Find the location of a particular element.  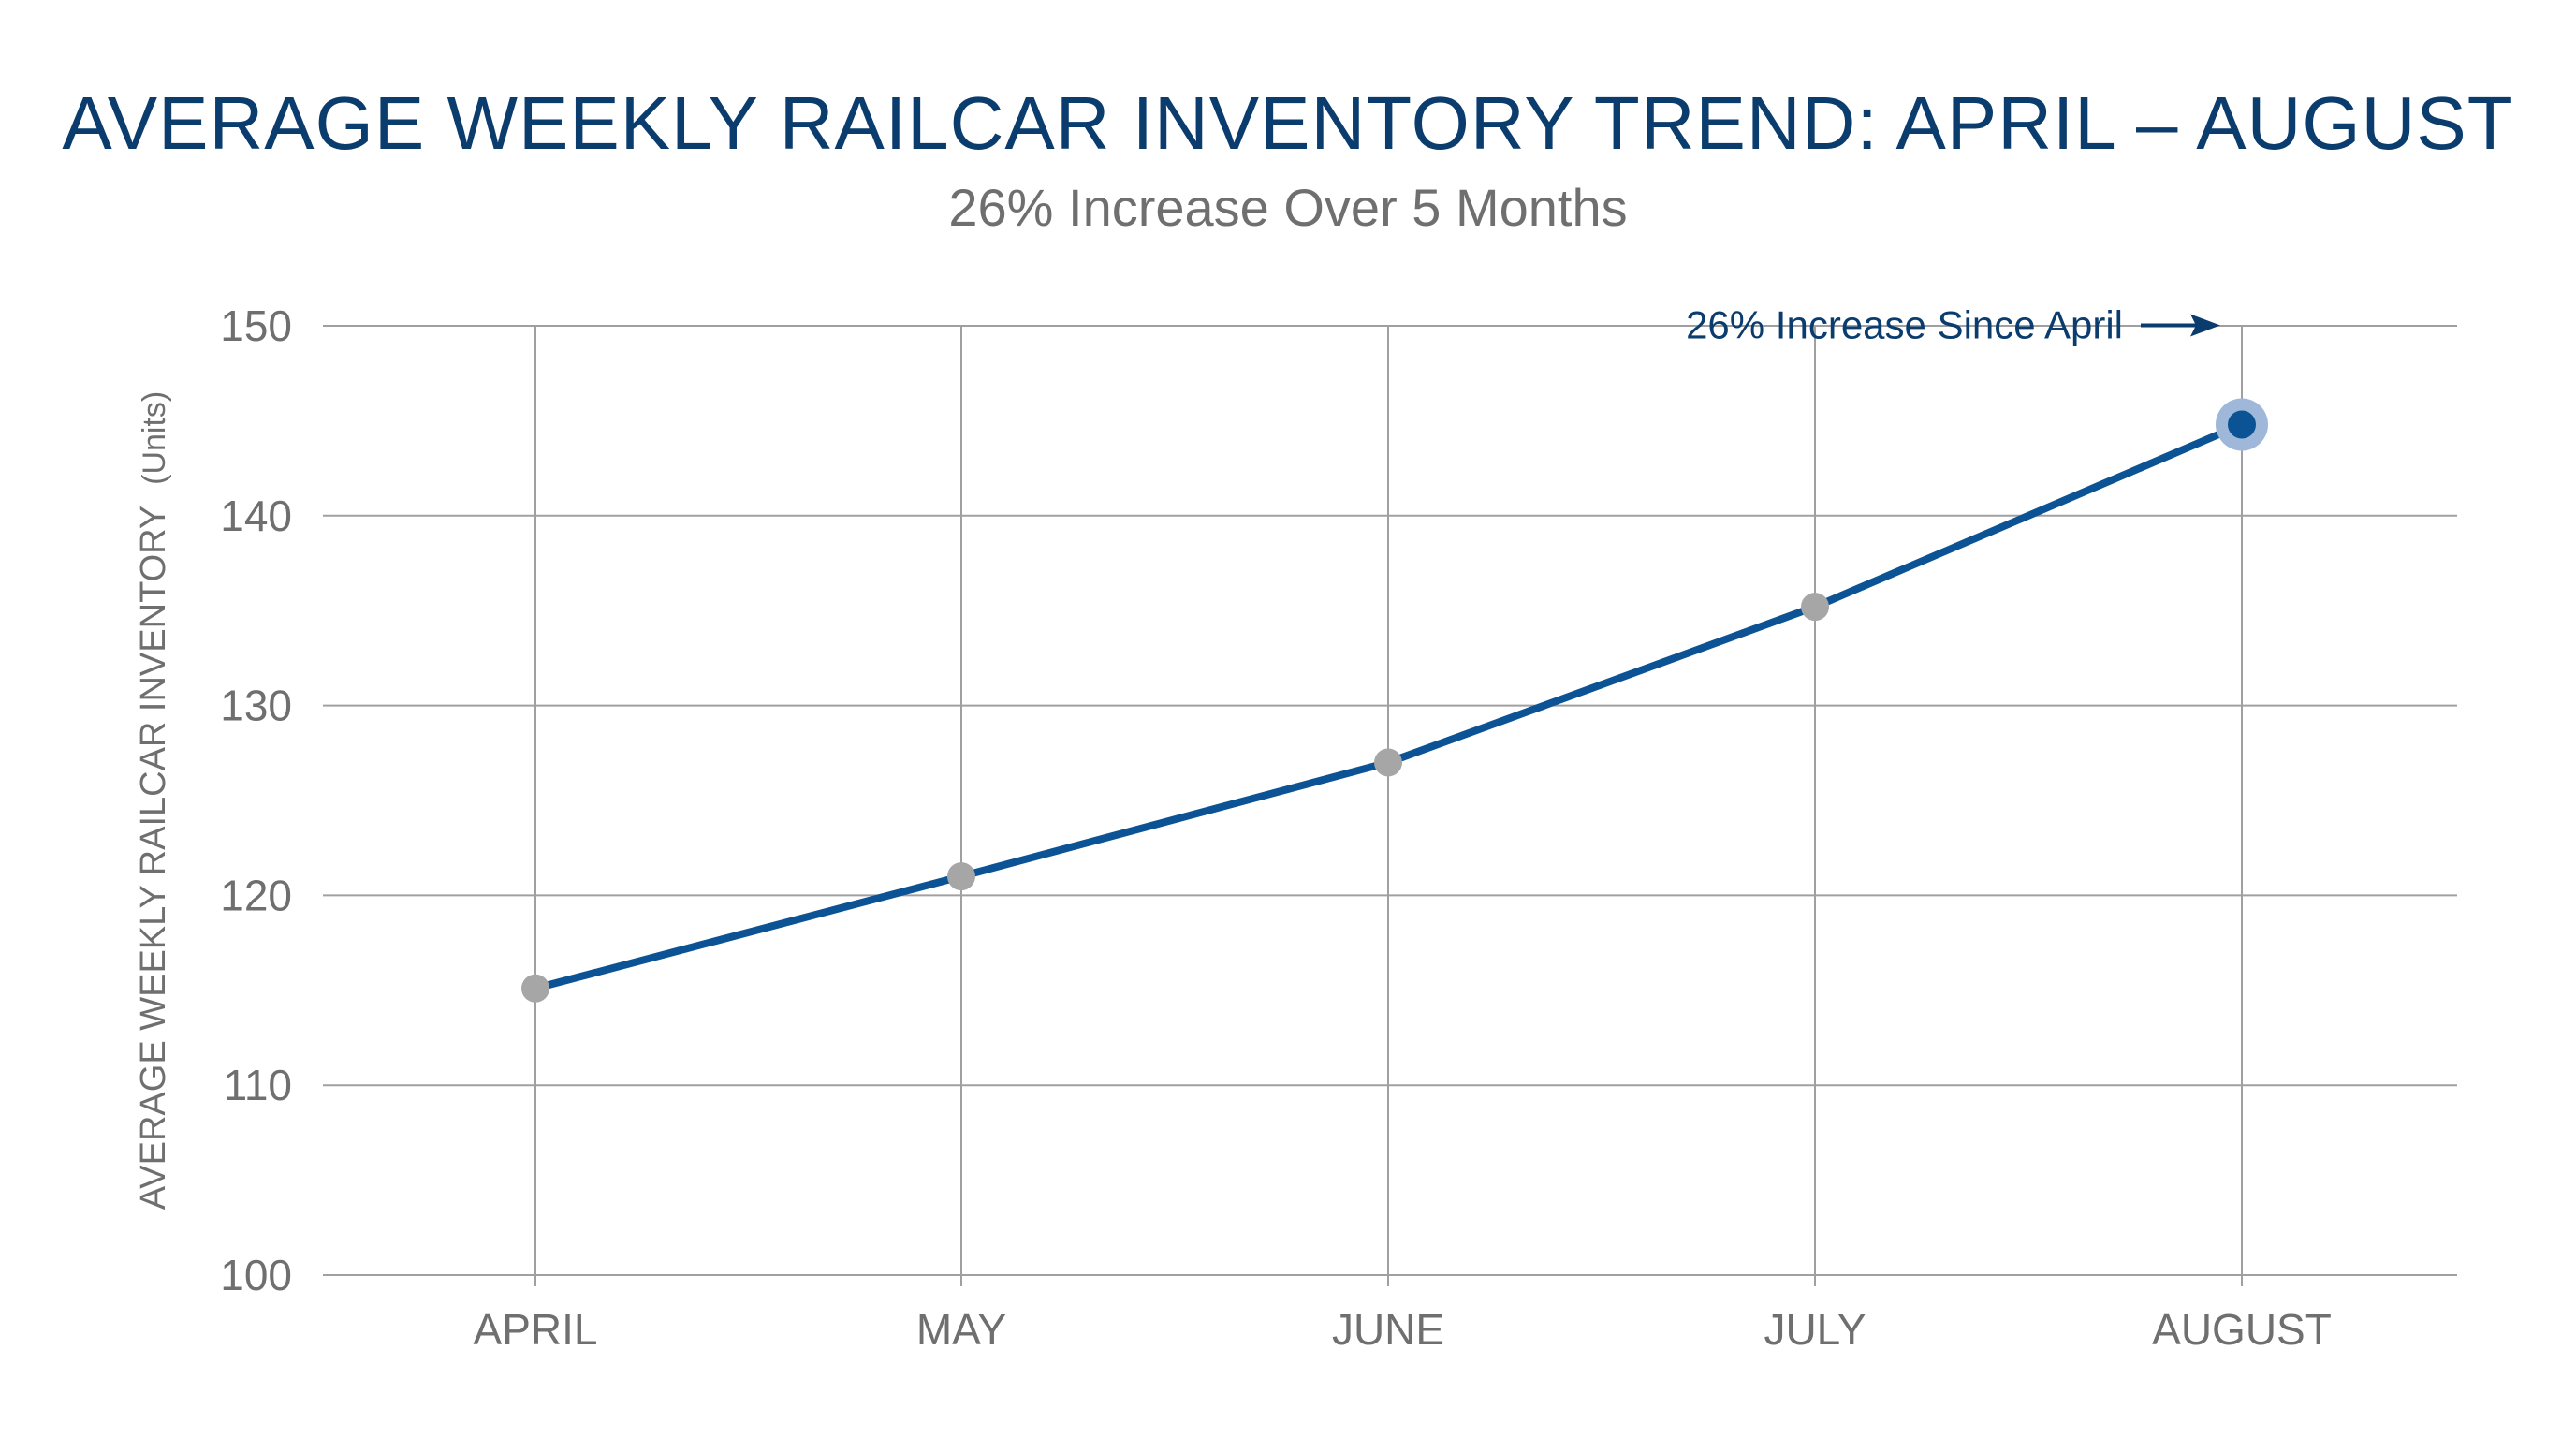

annotation: 26% Increase Since April is located at coordinates (1953, 324).